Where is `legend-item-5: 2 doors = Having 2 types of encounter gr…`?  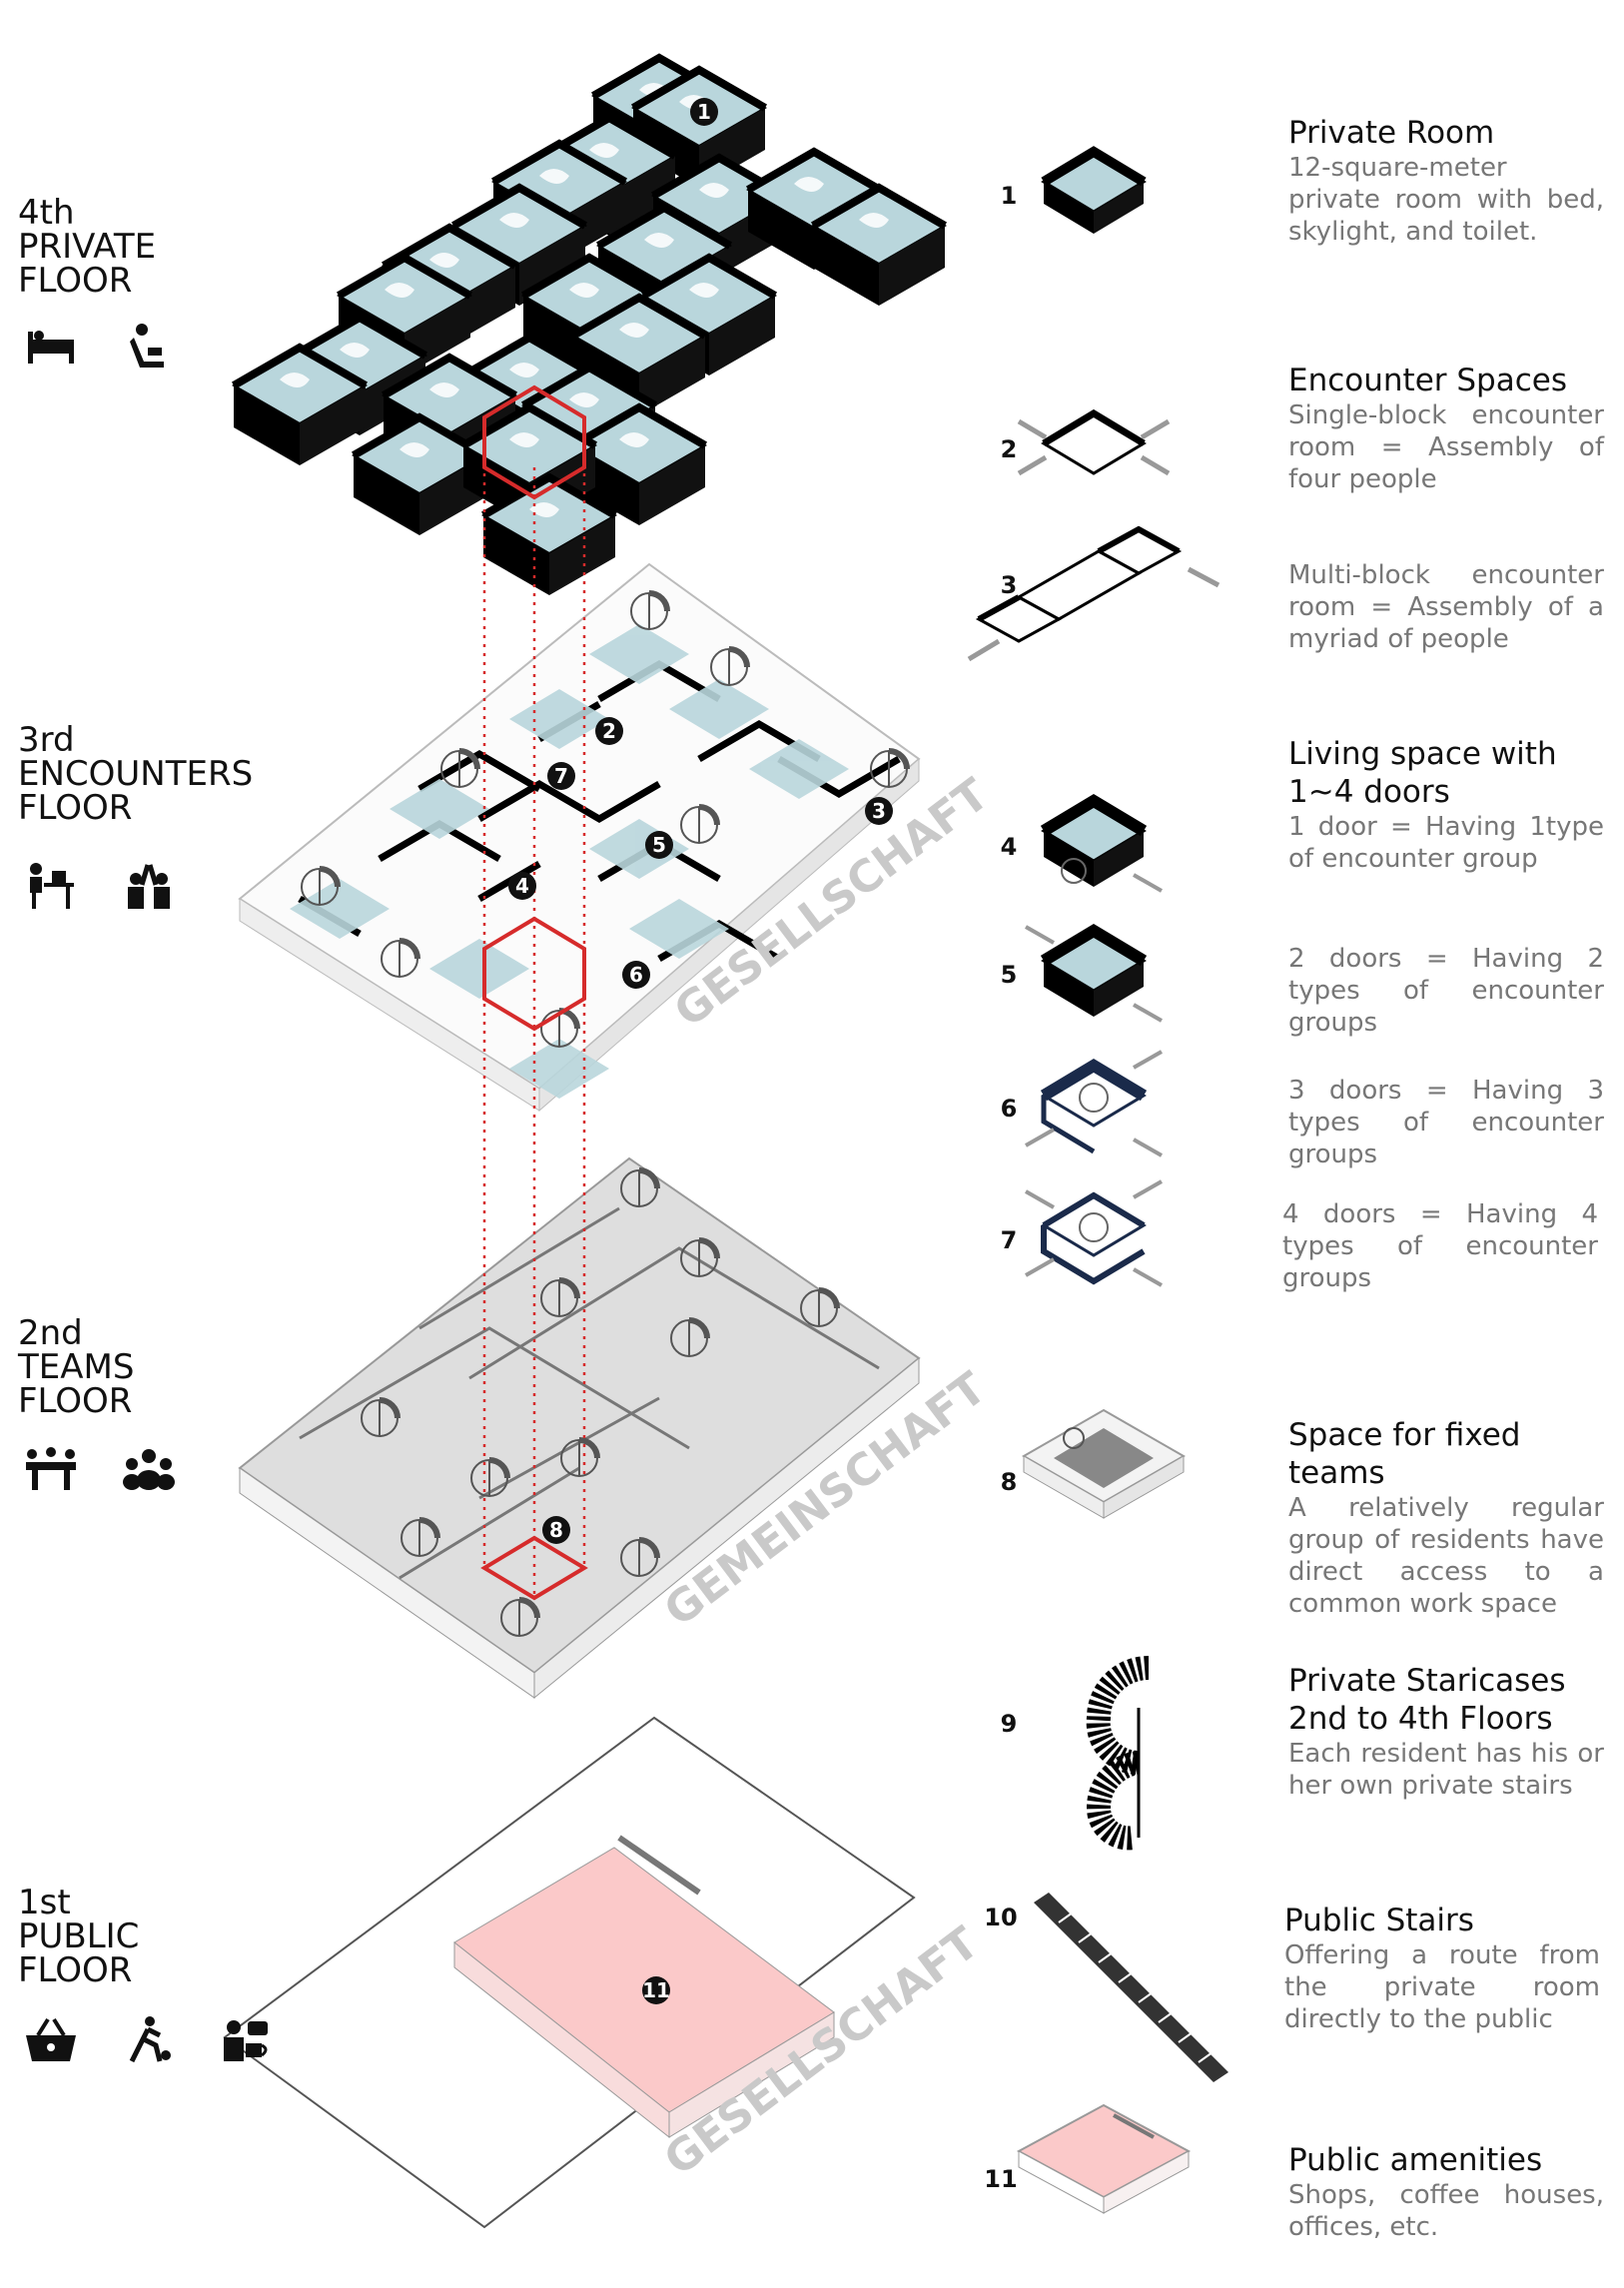
legend-item-5: 2 doors = Having 2 types of encounter gr… is located at coordinates (1446, 991).